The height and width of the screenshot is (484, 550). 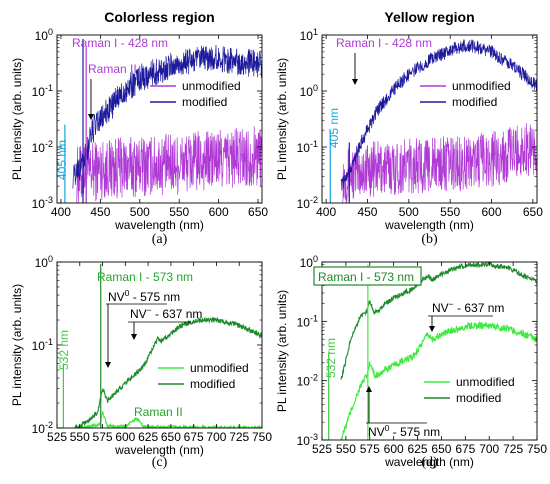 I want to click on panel-caption: (d), so click(x=429, y=462).